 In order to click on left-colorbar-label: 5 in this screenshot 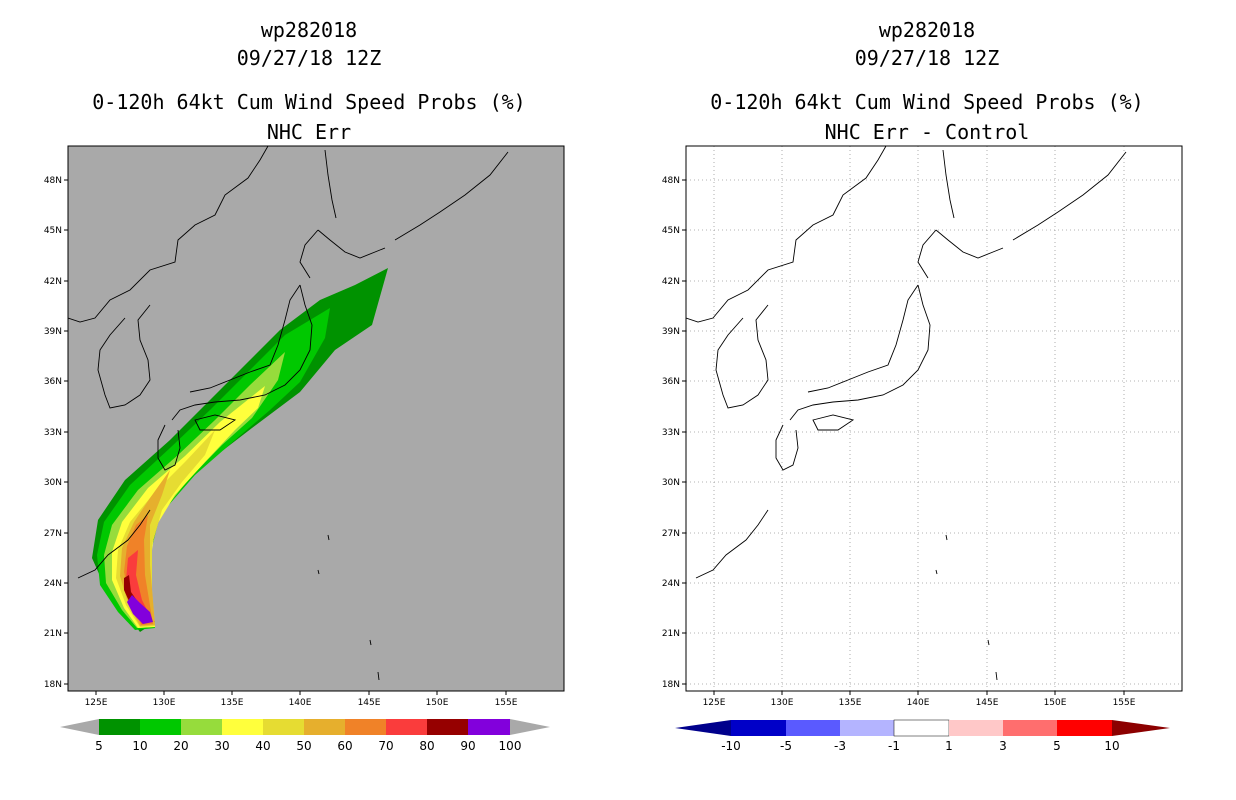, I will do `click(99, 746)`.